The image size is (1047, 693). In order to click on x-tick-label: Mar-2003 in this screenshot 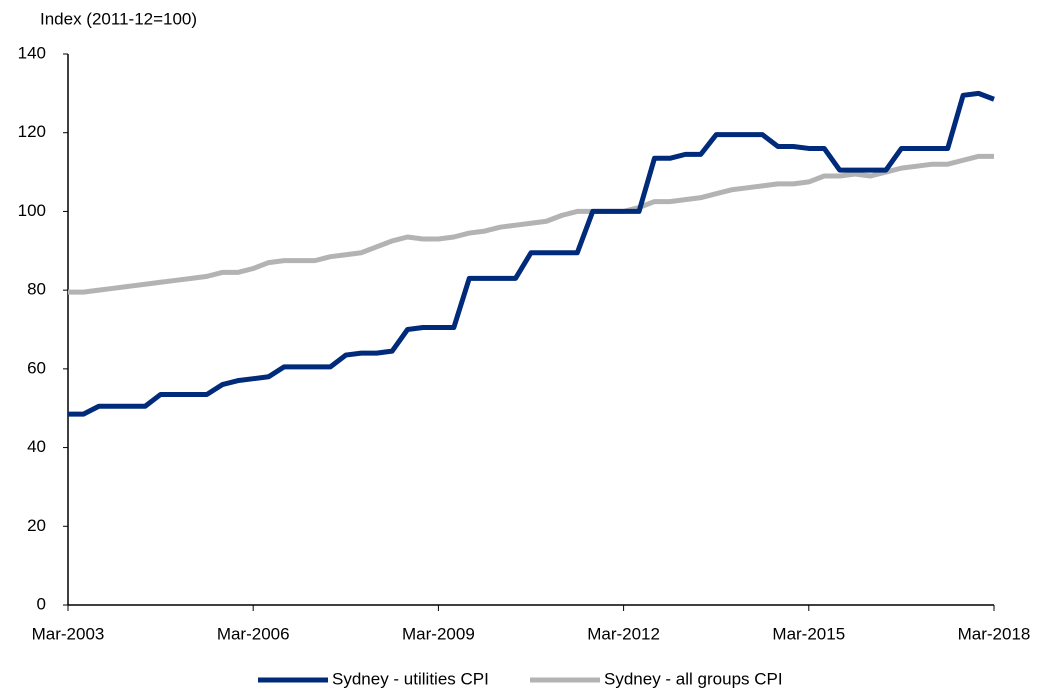, I will do `click(68, 633)`.